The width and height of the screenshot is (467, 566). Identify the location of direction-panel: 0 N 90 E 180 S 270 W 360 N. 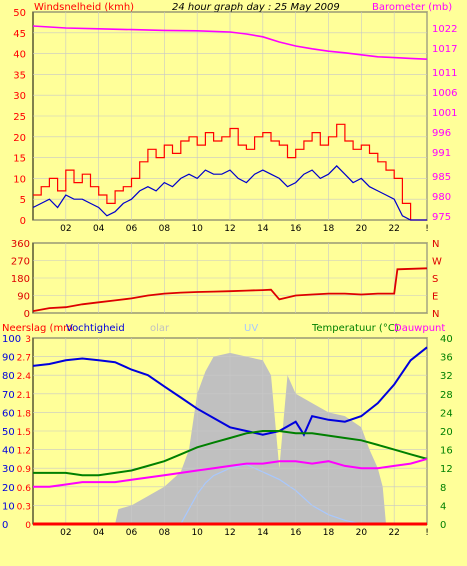
(226, 279).